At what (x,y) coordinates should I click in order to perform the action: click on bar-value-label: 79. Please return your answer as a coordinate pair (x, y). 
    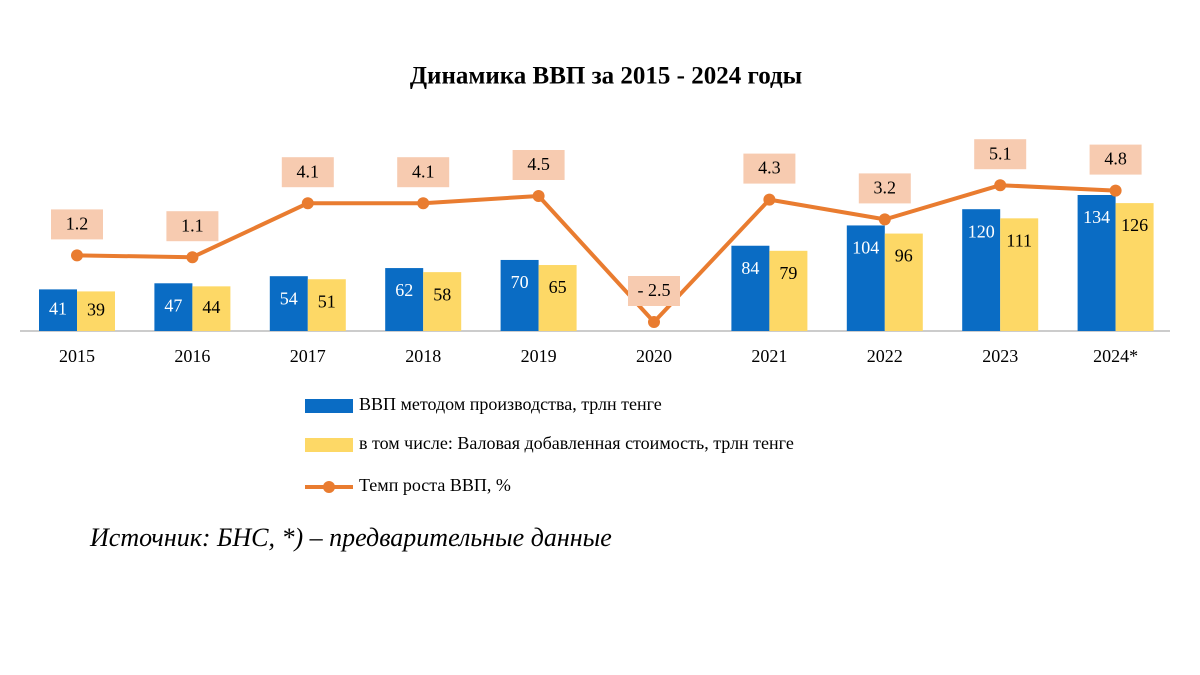
    Looking at the image, I should click on (788, 273).